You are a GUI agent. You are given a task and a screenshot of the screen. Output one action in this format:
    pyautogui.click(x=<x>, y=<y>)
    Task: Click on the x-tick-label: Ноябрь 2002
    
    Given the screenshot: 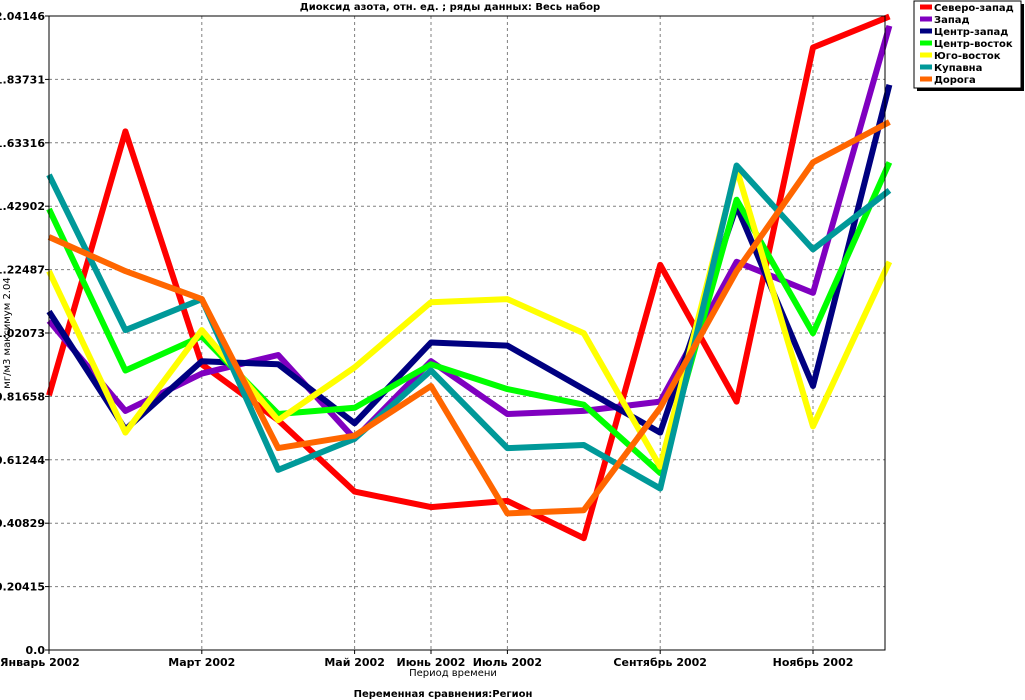 What is the action you would take?
    pyautogui.click(x=813, y=662)
    